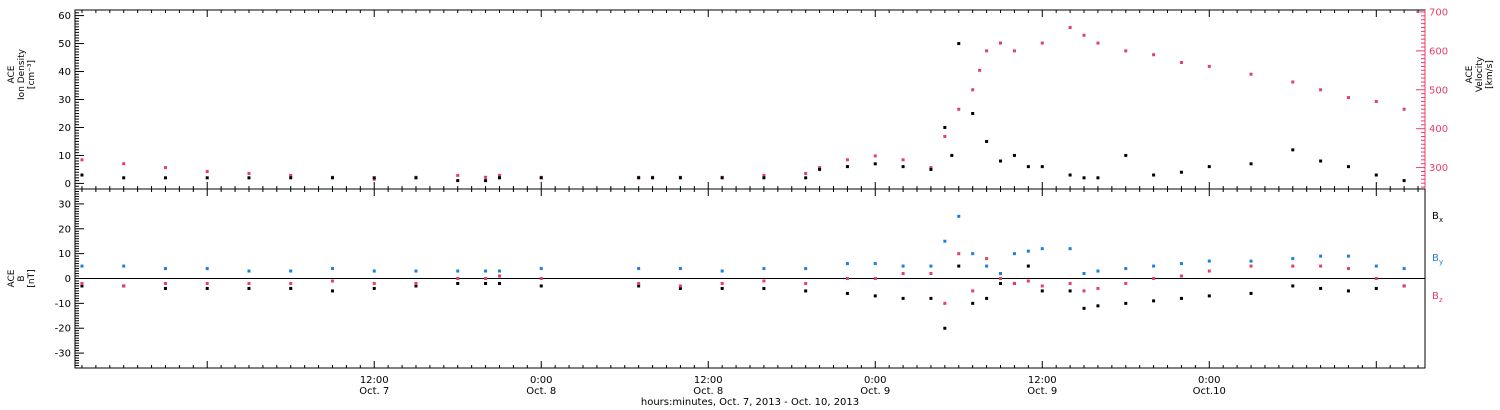  What do you see at coordinates (63, 329) in the screenshot?
I see `y-tick-label: -20` at bounding box center [63, 329].